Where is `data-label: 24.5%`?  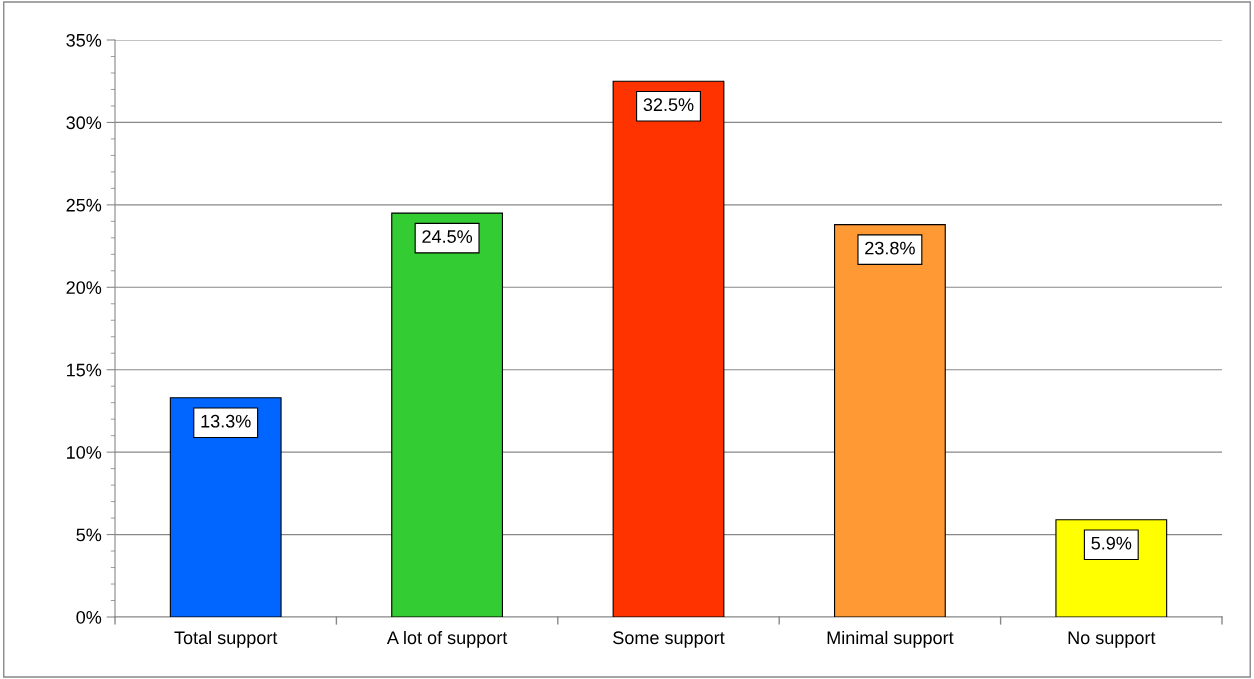 data-label: 24.5% is located at coordinates (447, 236).